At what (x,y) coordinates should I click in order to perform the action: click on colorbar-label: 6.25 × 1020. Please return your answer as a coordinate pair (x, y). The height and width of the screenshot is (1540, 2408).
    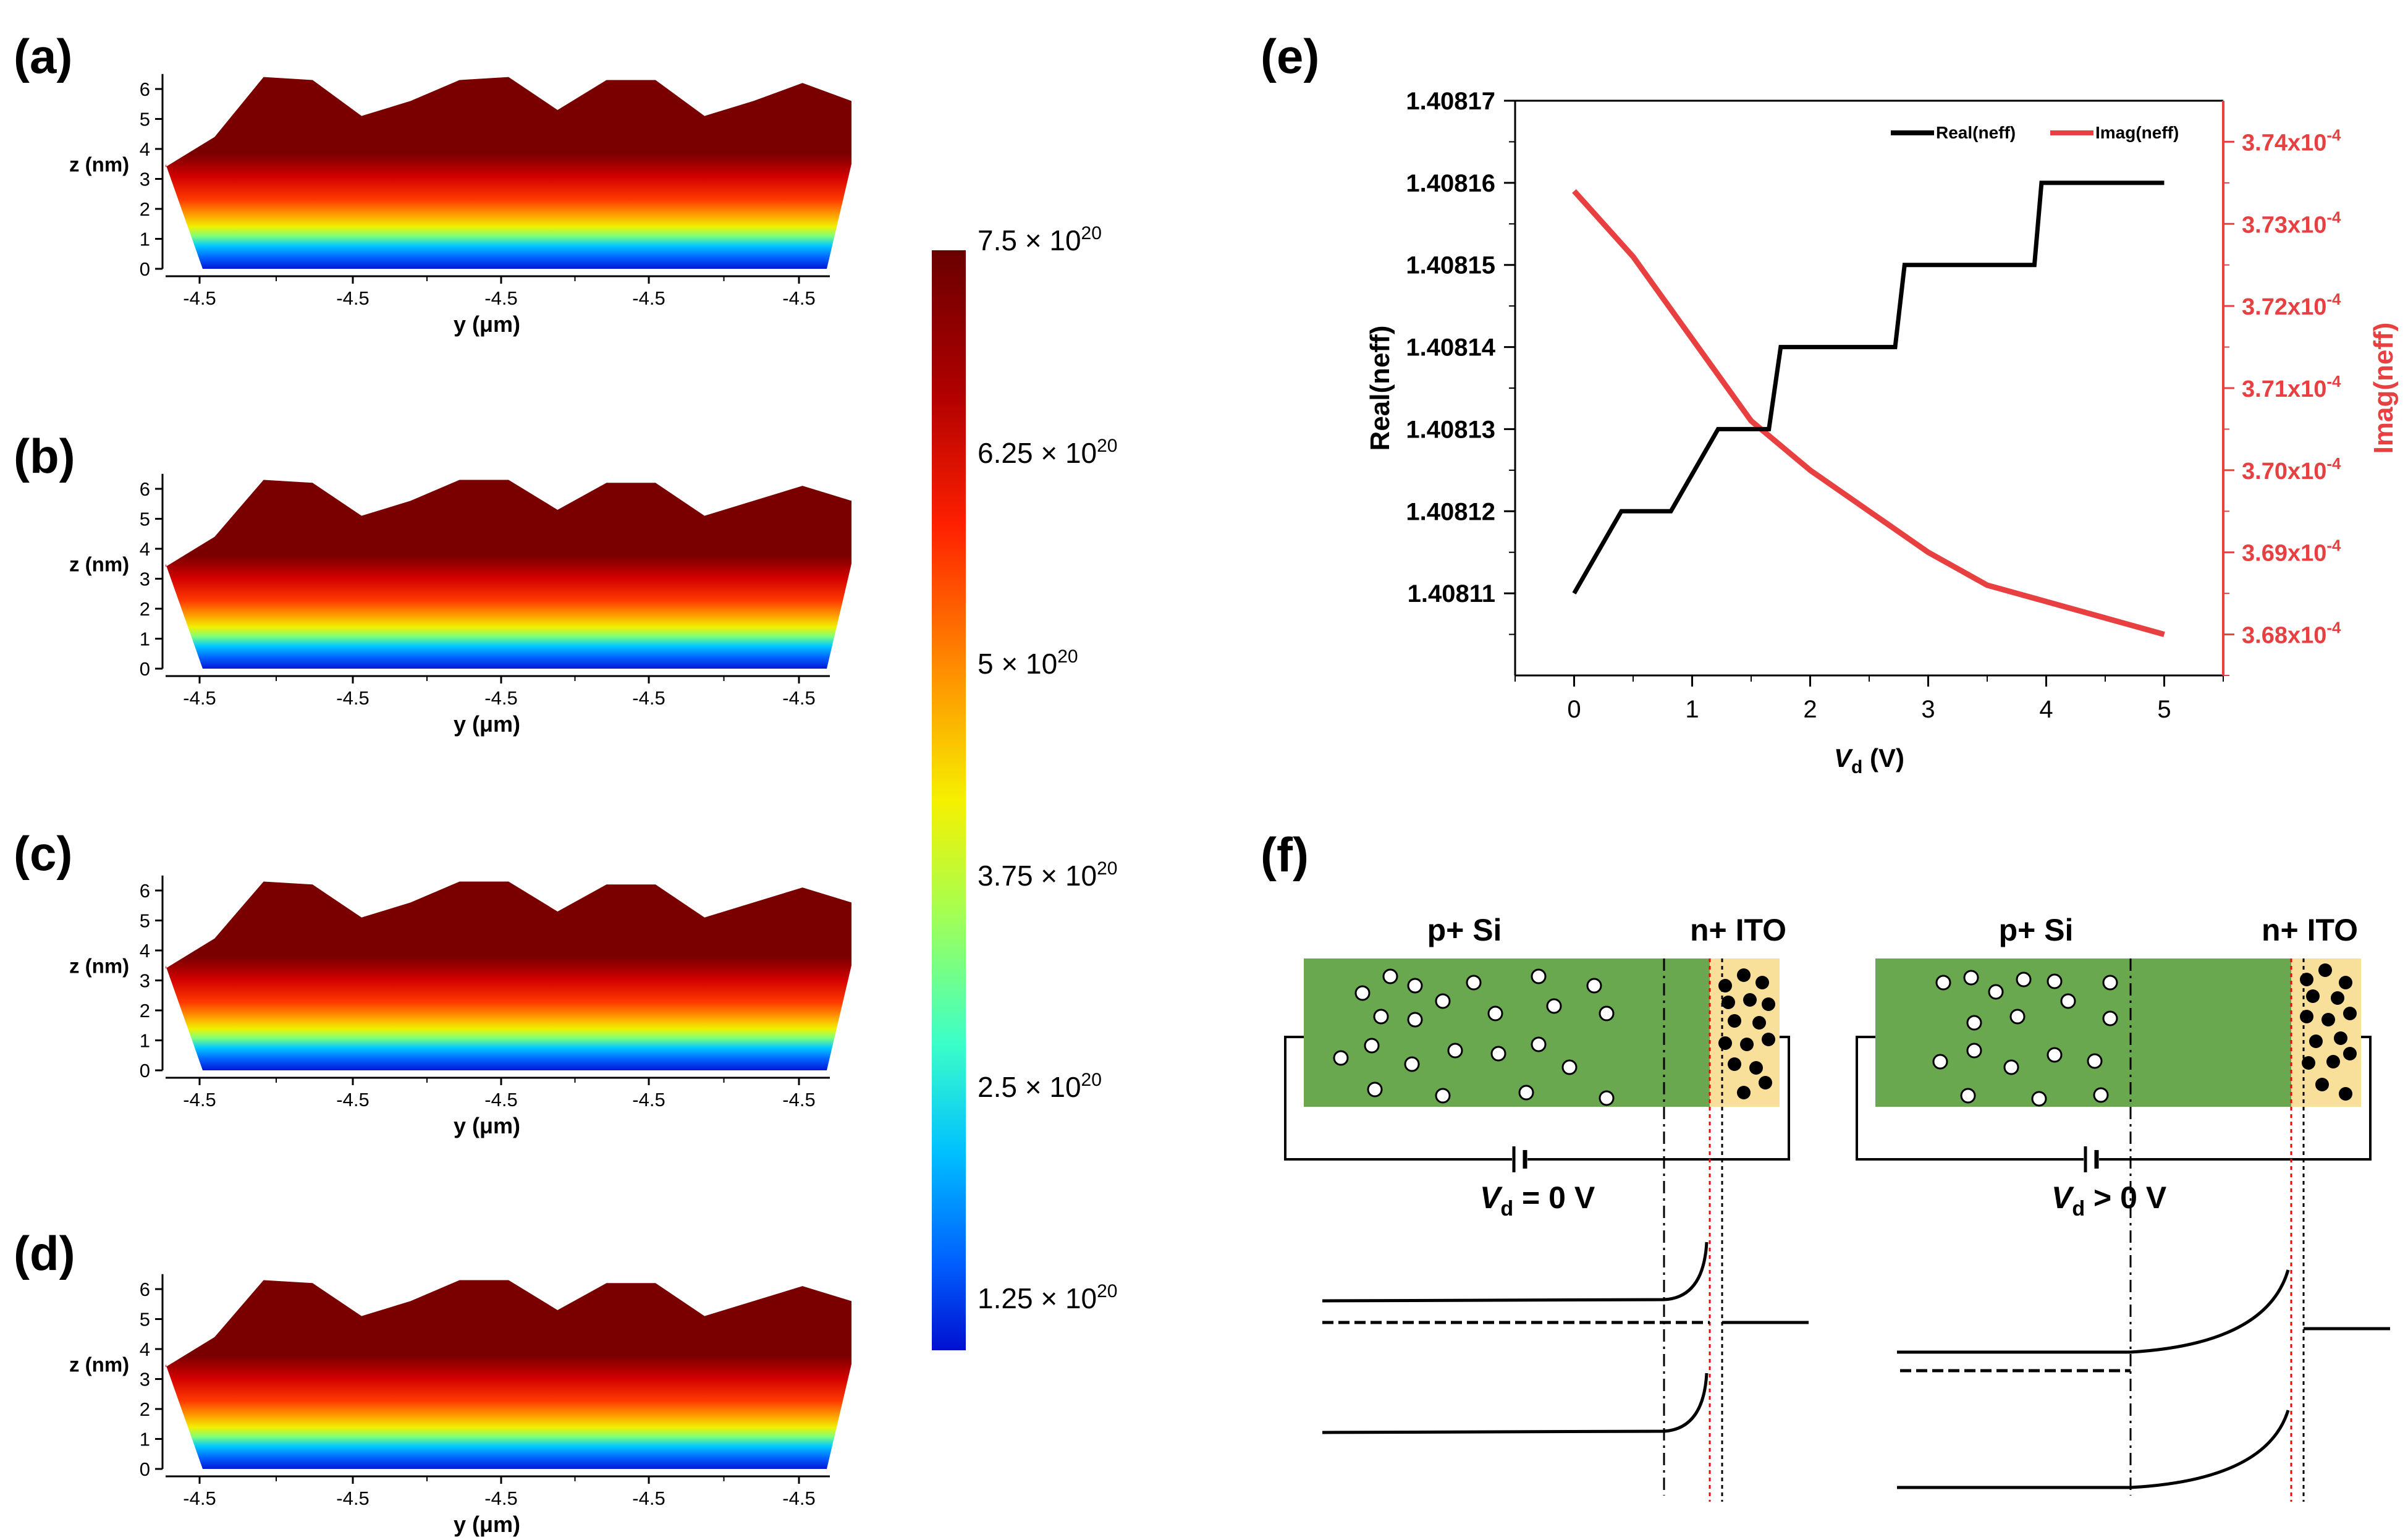
    Looking at the image, I should click on (1048, 452).